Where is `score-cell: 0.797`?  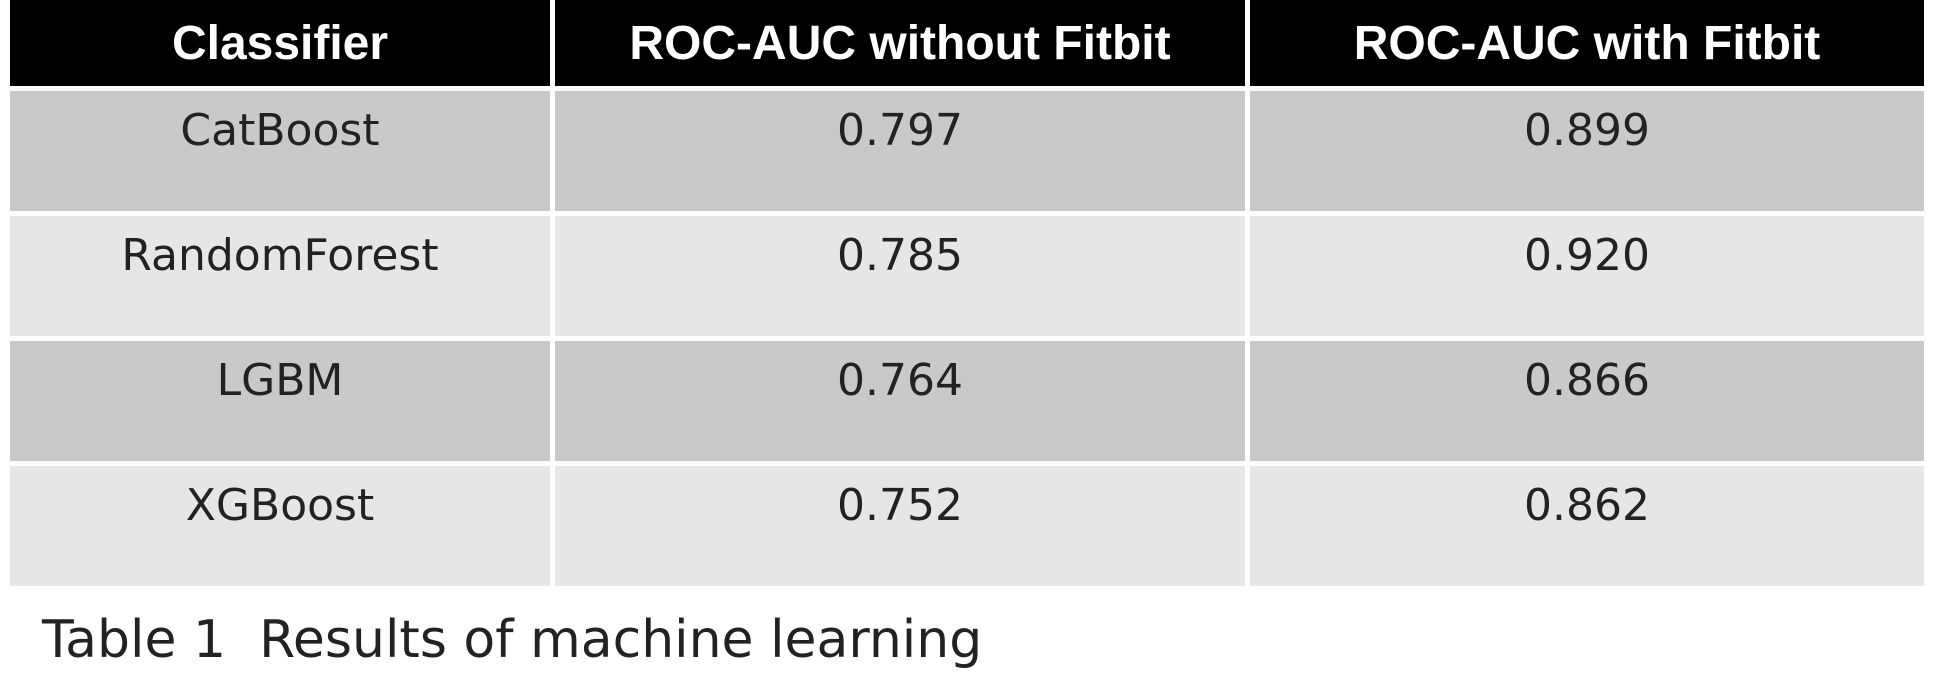
score-cell: 0.797 is located at coordinates (900, 151).